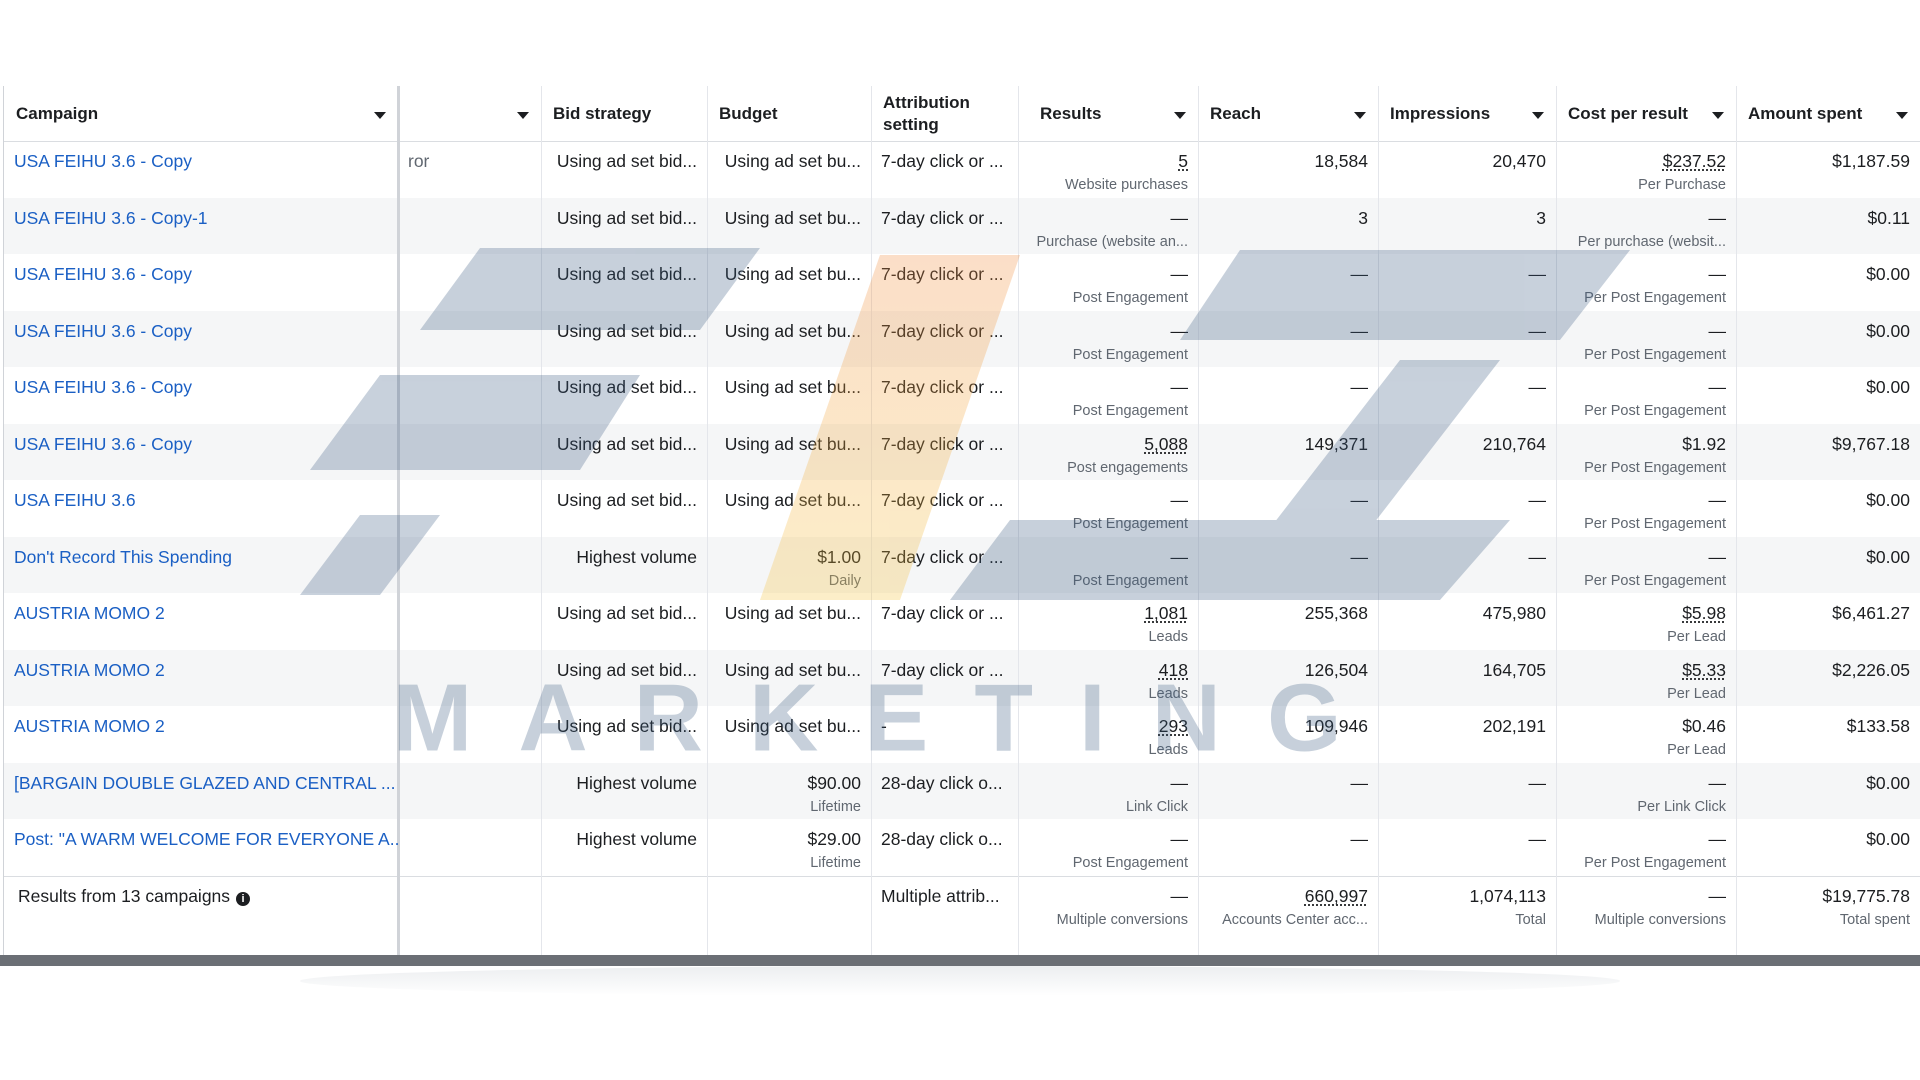 This screenshot has width=1920, height=1080. What do you see at coordinates (1288, 113) in the screenshot?
I see `column-header: Reach` at bounding box center [1288, 113].